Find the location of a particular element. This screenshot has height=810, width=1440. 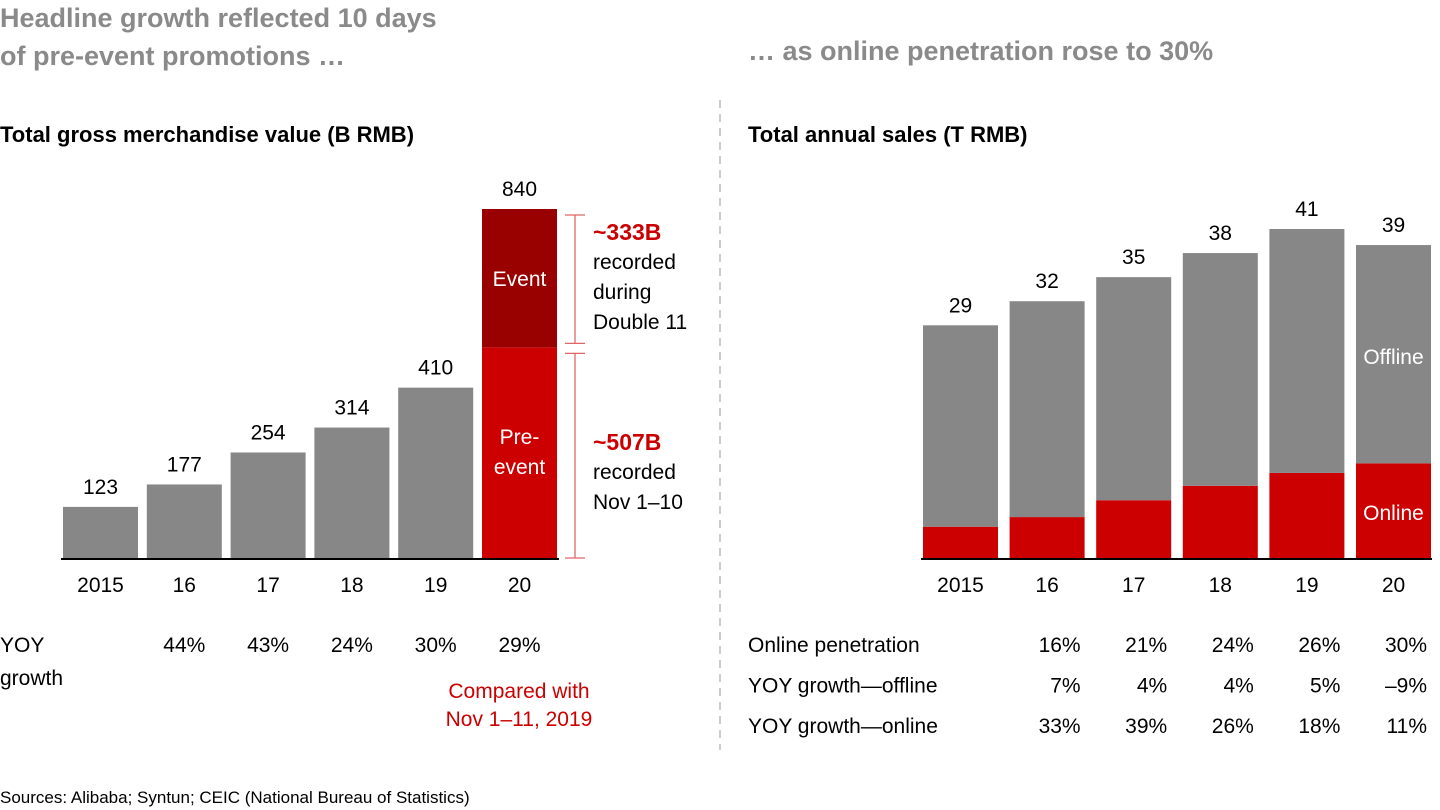

total-label: 38 is located at coordinates (1220, 233).